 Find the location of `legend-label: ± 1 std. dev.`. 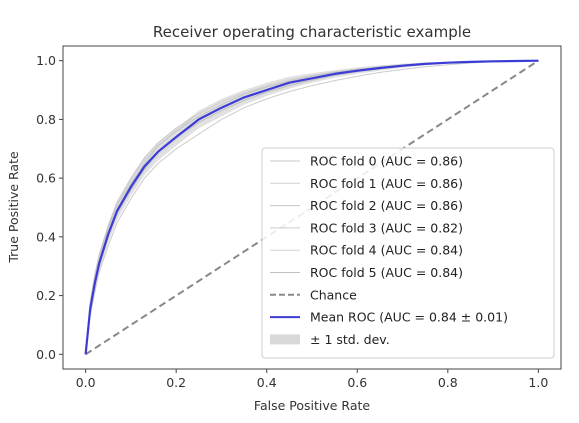

legend-label: ± 1 std. dev. is located at coordinates (350, 339).